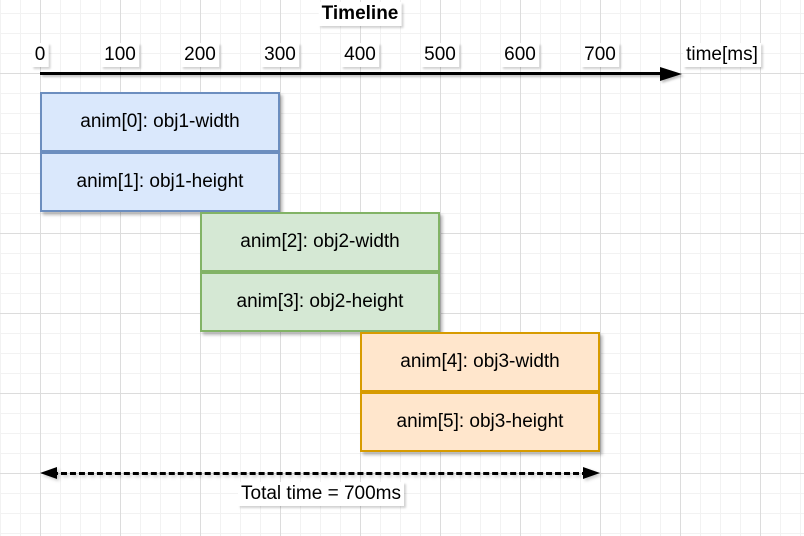 Image resolution: width=804 pixels, height=536 pixels. I want to click on tick-label-300: 300, so click(280, 55).